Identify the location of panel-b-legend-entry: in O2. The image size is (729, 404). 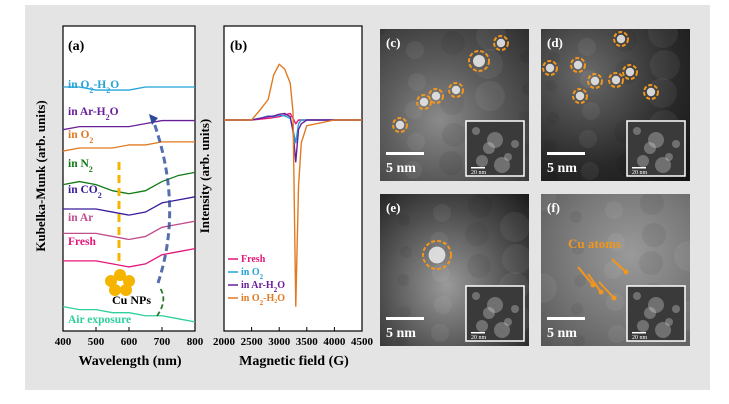
(252, 274).